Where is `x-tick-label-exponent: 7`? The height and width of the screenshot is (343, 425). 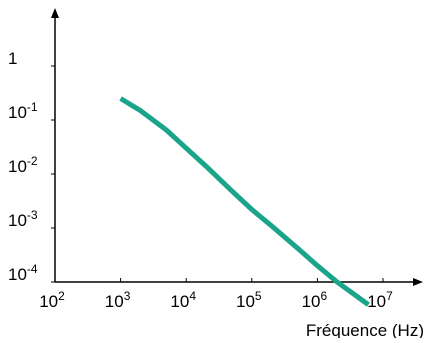
x-tick-label-exponent: 7 is located at coordinates (389, 296).